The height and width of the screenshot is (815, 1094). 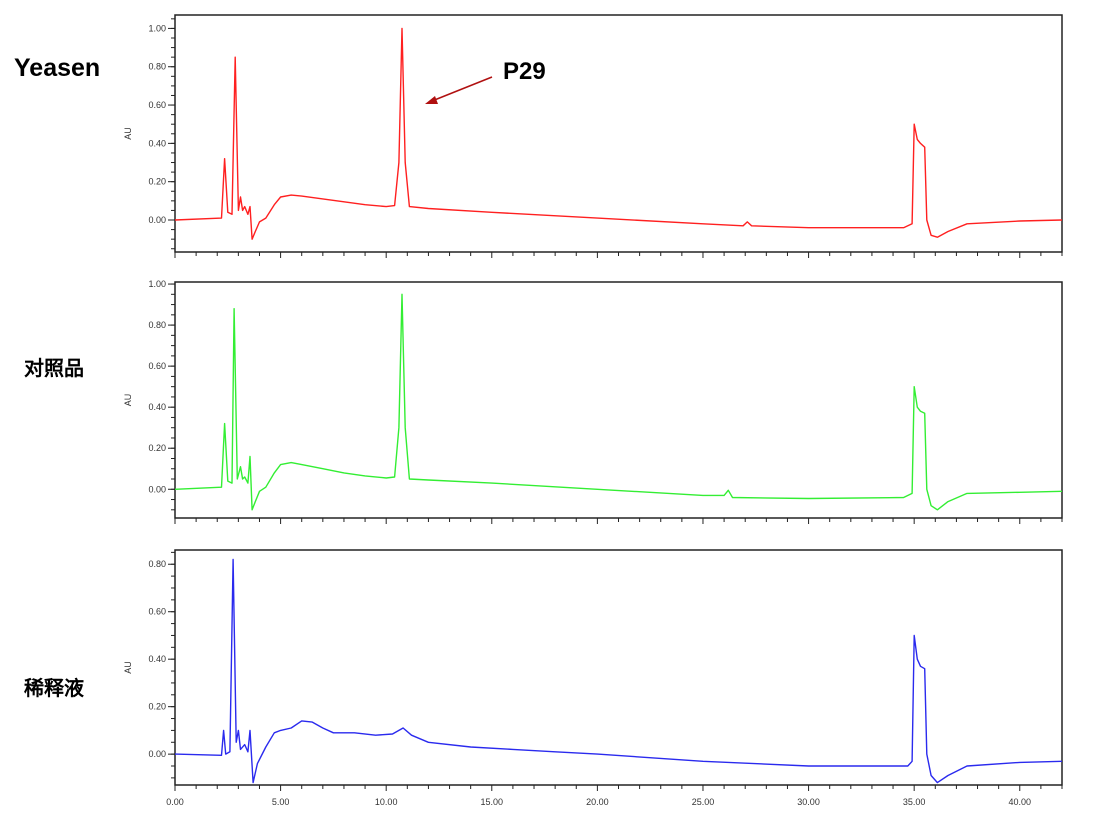 What do you see at coordinates (386, 802) in the screenshot?
I see `x-tick-label: 10.00` at bounding box center [386, 802].